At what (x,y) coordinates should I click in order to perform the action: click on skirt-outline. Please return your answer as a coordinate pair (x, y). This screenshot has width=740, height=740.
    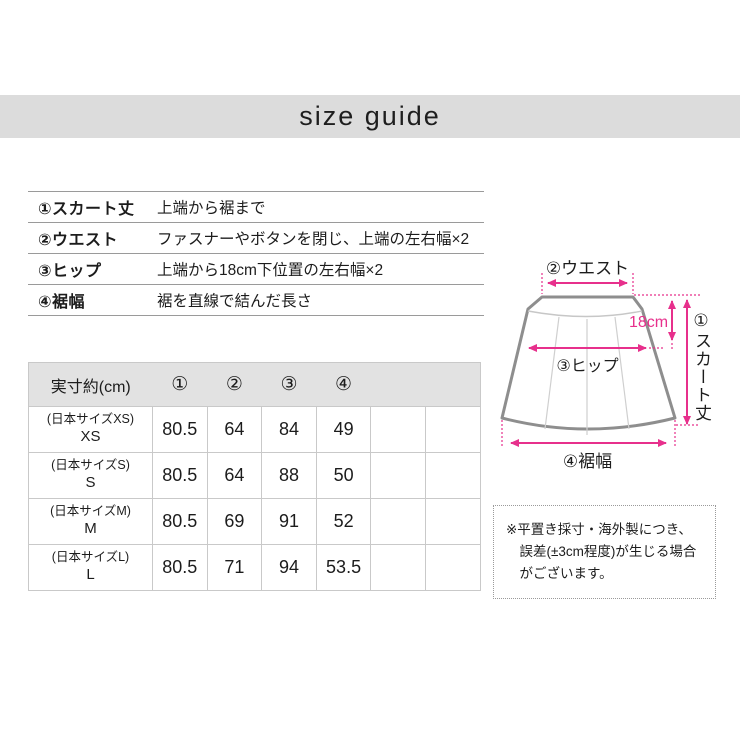
    Looking at the image, I should click on (588, 363).